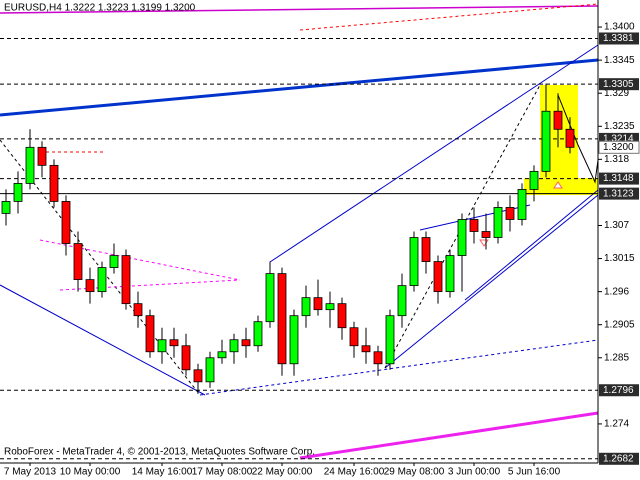 This screenshot has width=640, height=480. What do you see at coordinates (616, 159) in the screenshot?
I see `y-tick-label: 1.318` at bounding box center [616, 159].